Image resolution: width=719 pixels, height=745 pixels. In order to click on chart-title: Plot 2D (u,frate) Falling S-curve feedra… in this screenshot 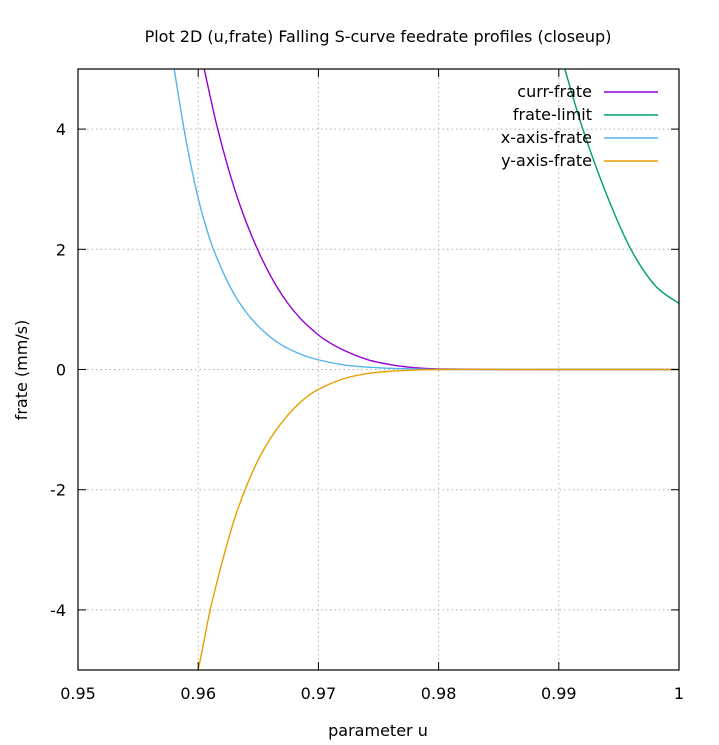, I will do `click(378, 36)`.